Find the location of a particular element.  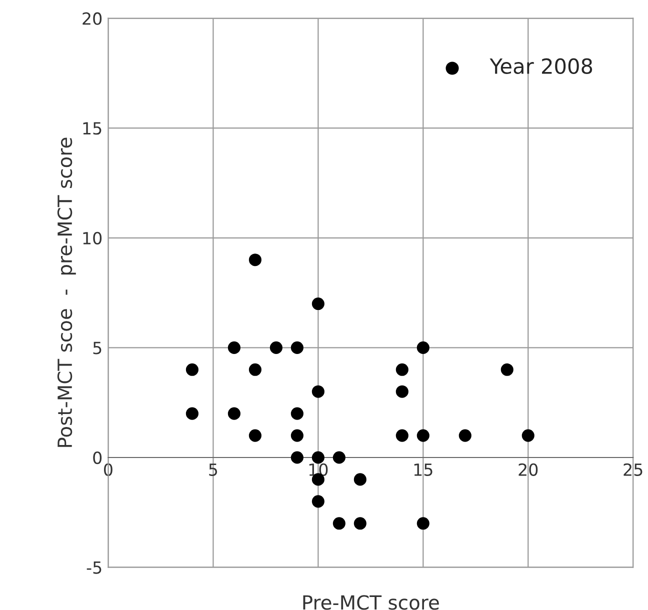

legend-label: Year 2008 is located at coordinates (541, 66).